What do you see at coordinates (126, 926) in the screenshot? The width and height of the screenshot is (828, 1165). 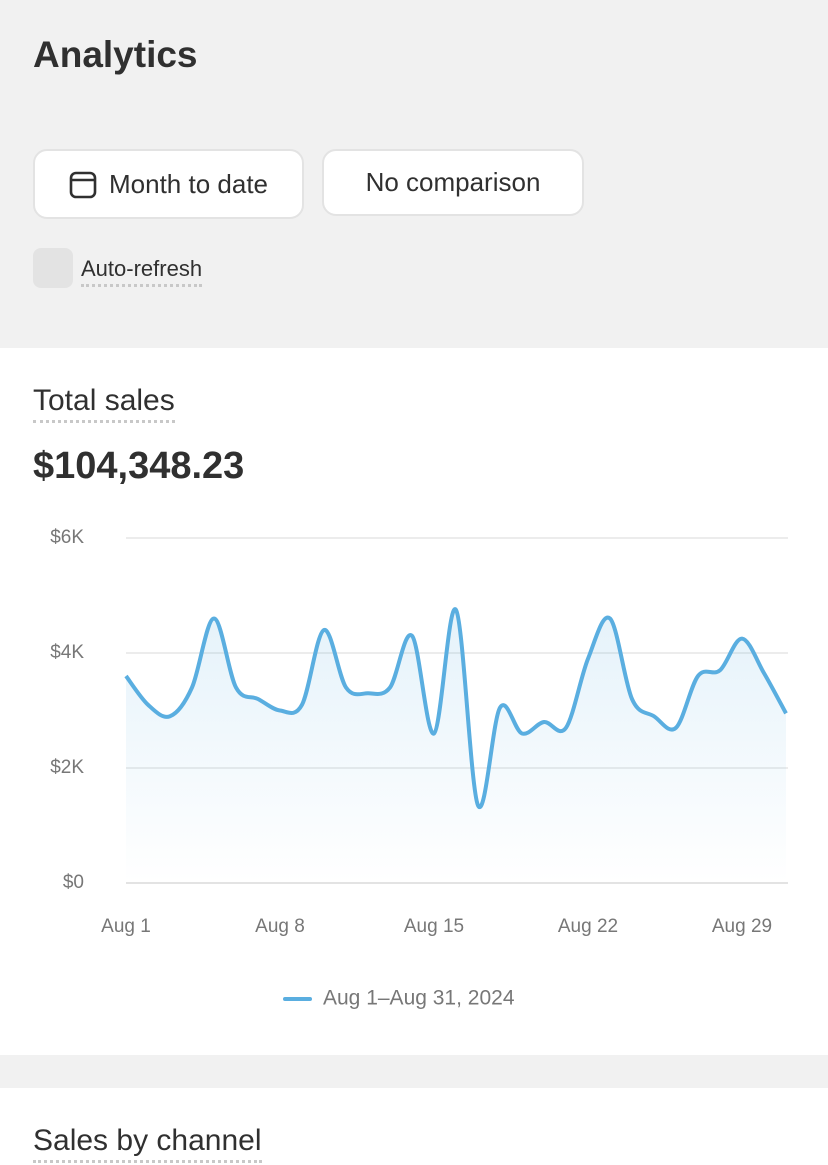 I see `x-tick-label: Aug 1` at bounding box center [126, 926].